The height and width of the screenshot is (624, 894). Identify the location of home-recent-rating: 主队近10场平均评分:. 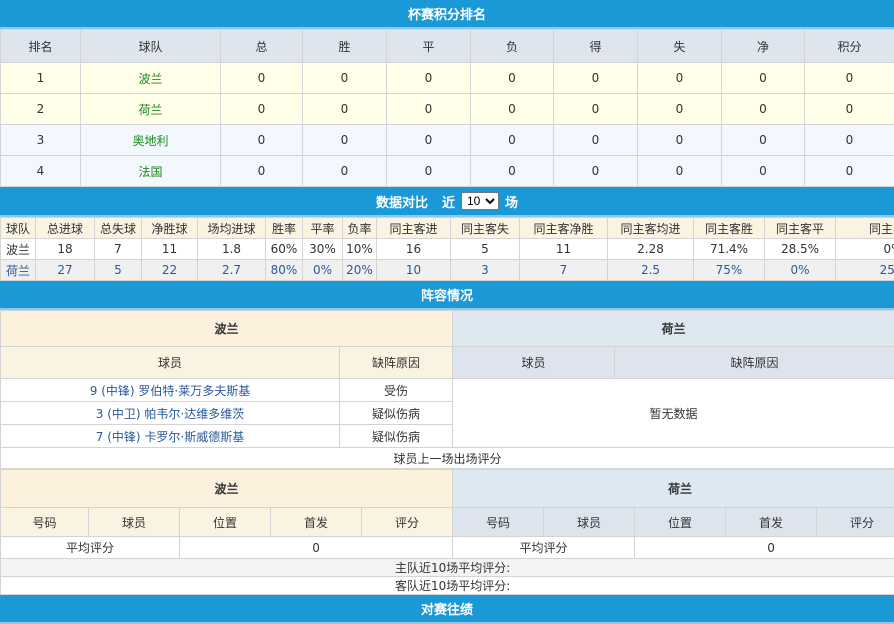
(447, 568).